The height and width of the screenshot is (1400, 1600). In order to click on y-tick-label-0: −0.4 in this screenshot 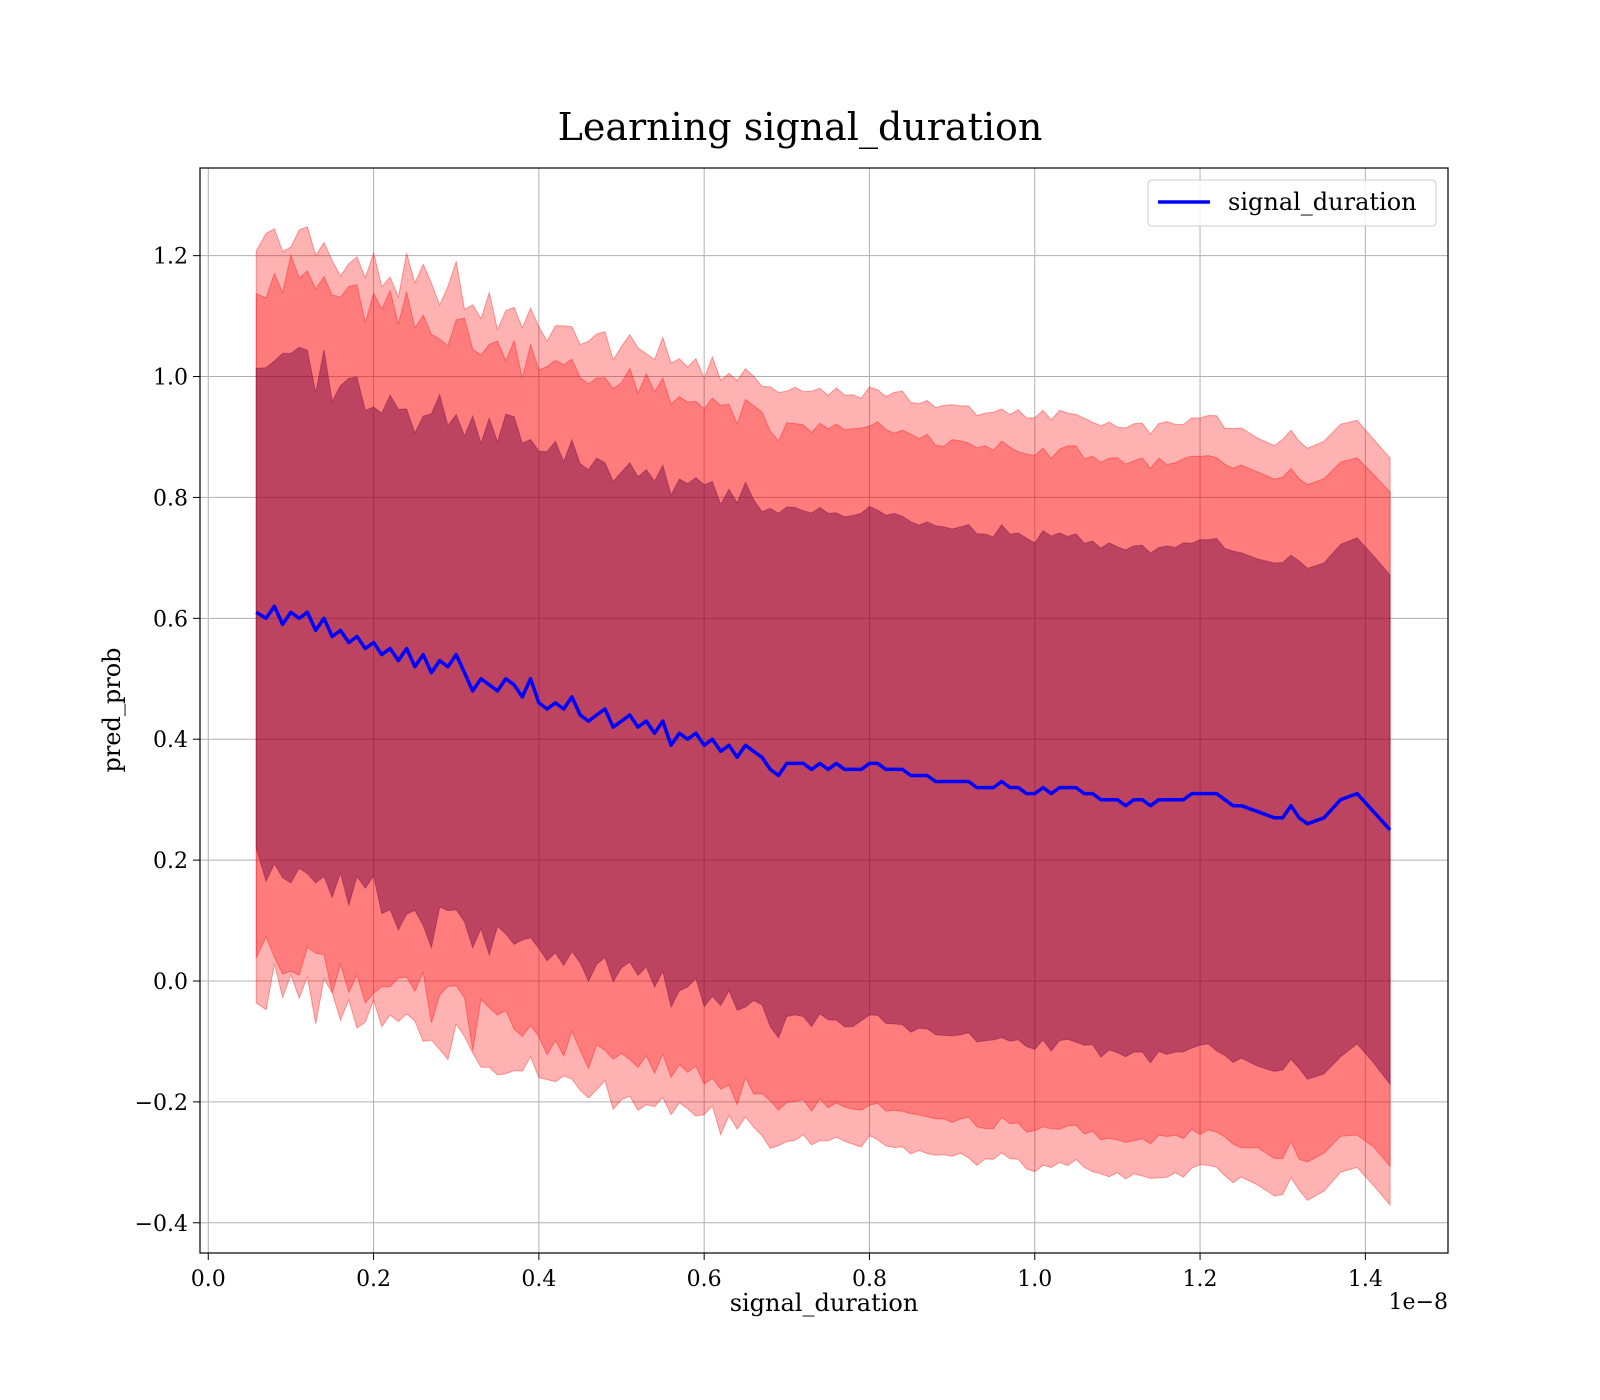, I will do `click(161, 1224)`.